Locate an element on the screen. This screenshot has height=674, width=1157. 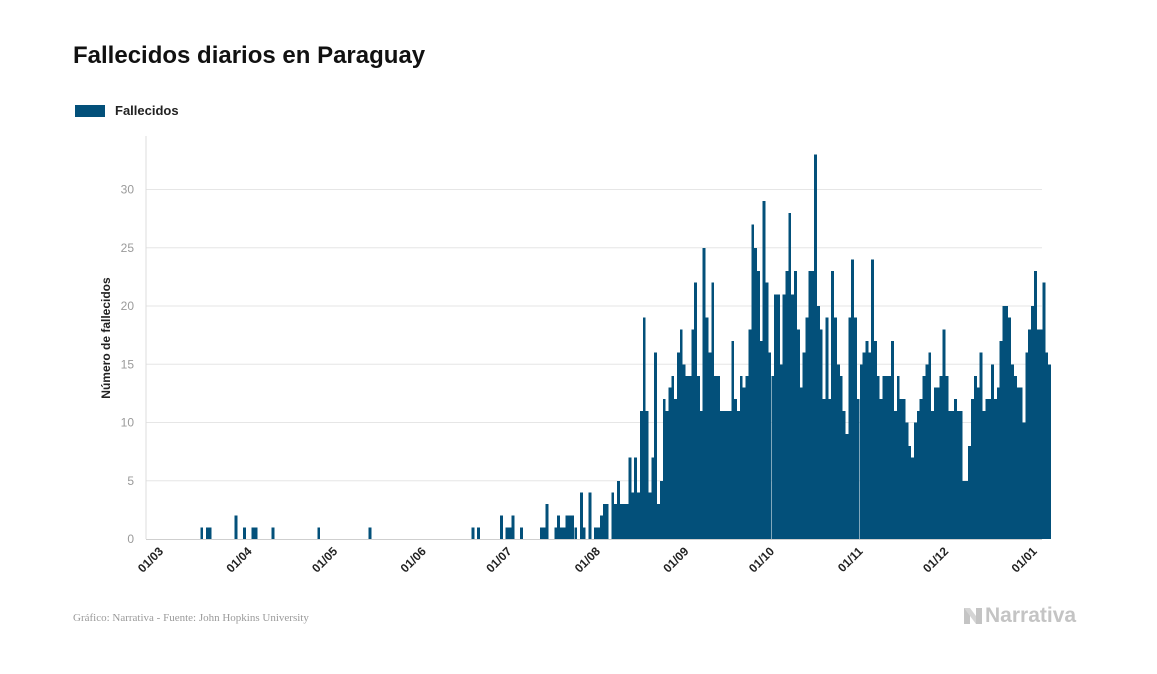
legend-label: Fallecidos is located at coordinates (147, 110).